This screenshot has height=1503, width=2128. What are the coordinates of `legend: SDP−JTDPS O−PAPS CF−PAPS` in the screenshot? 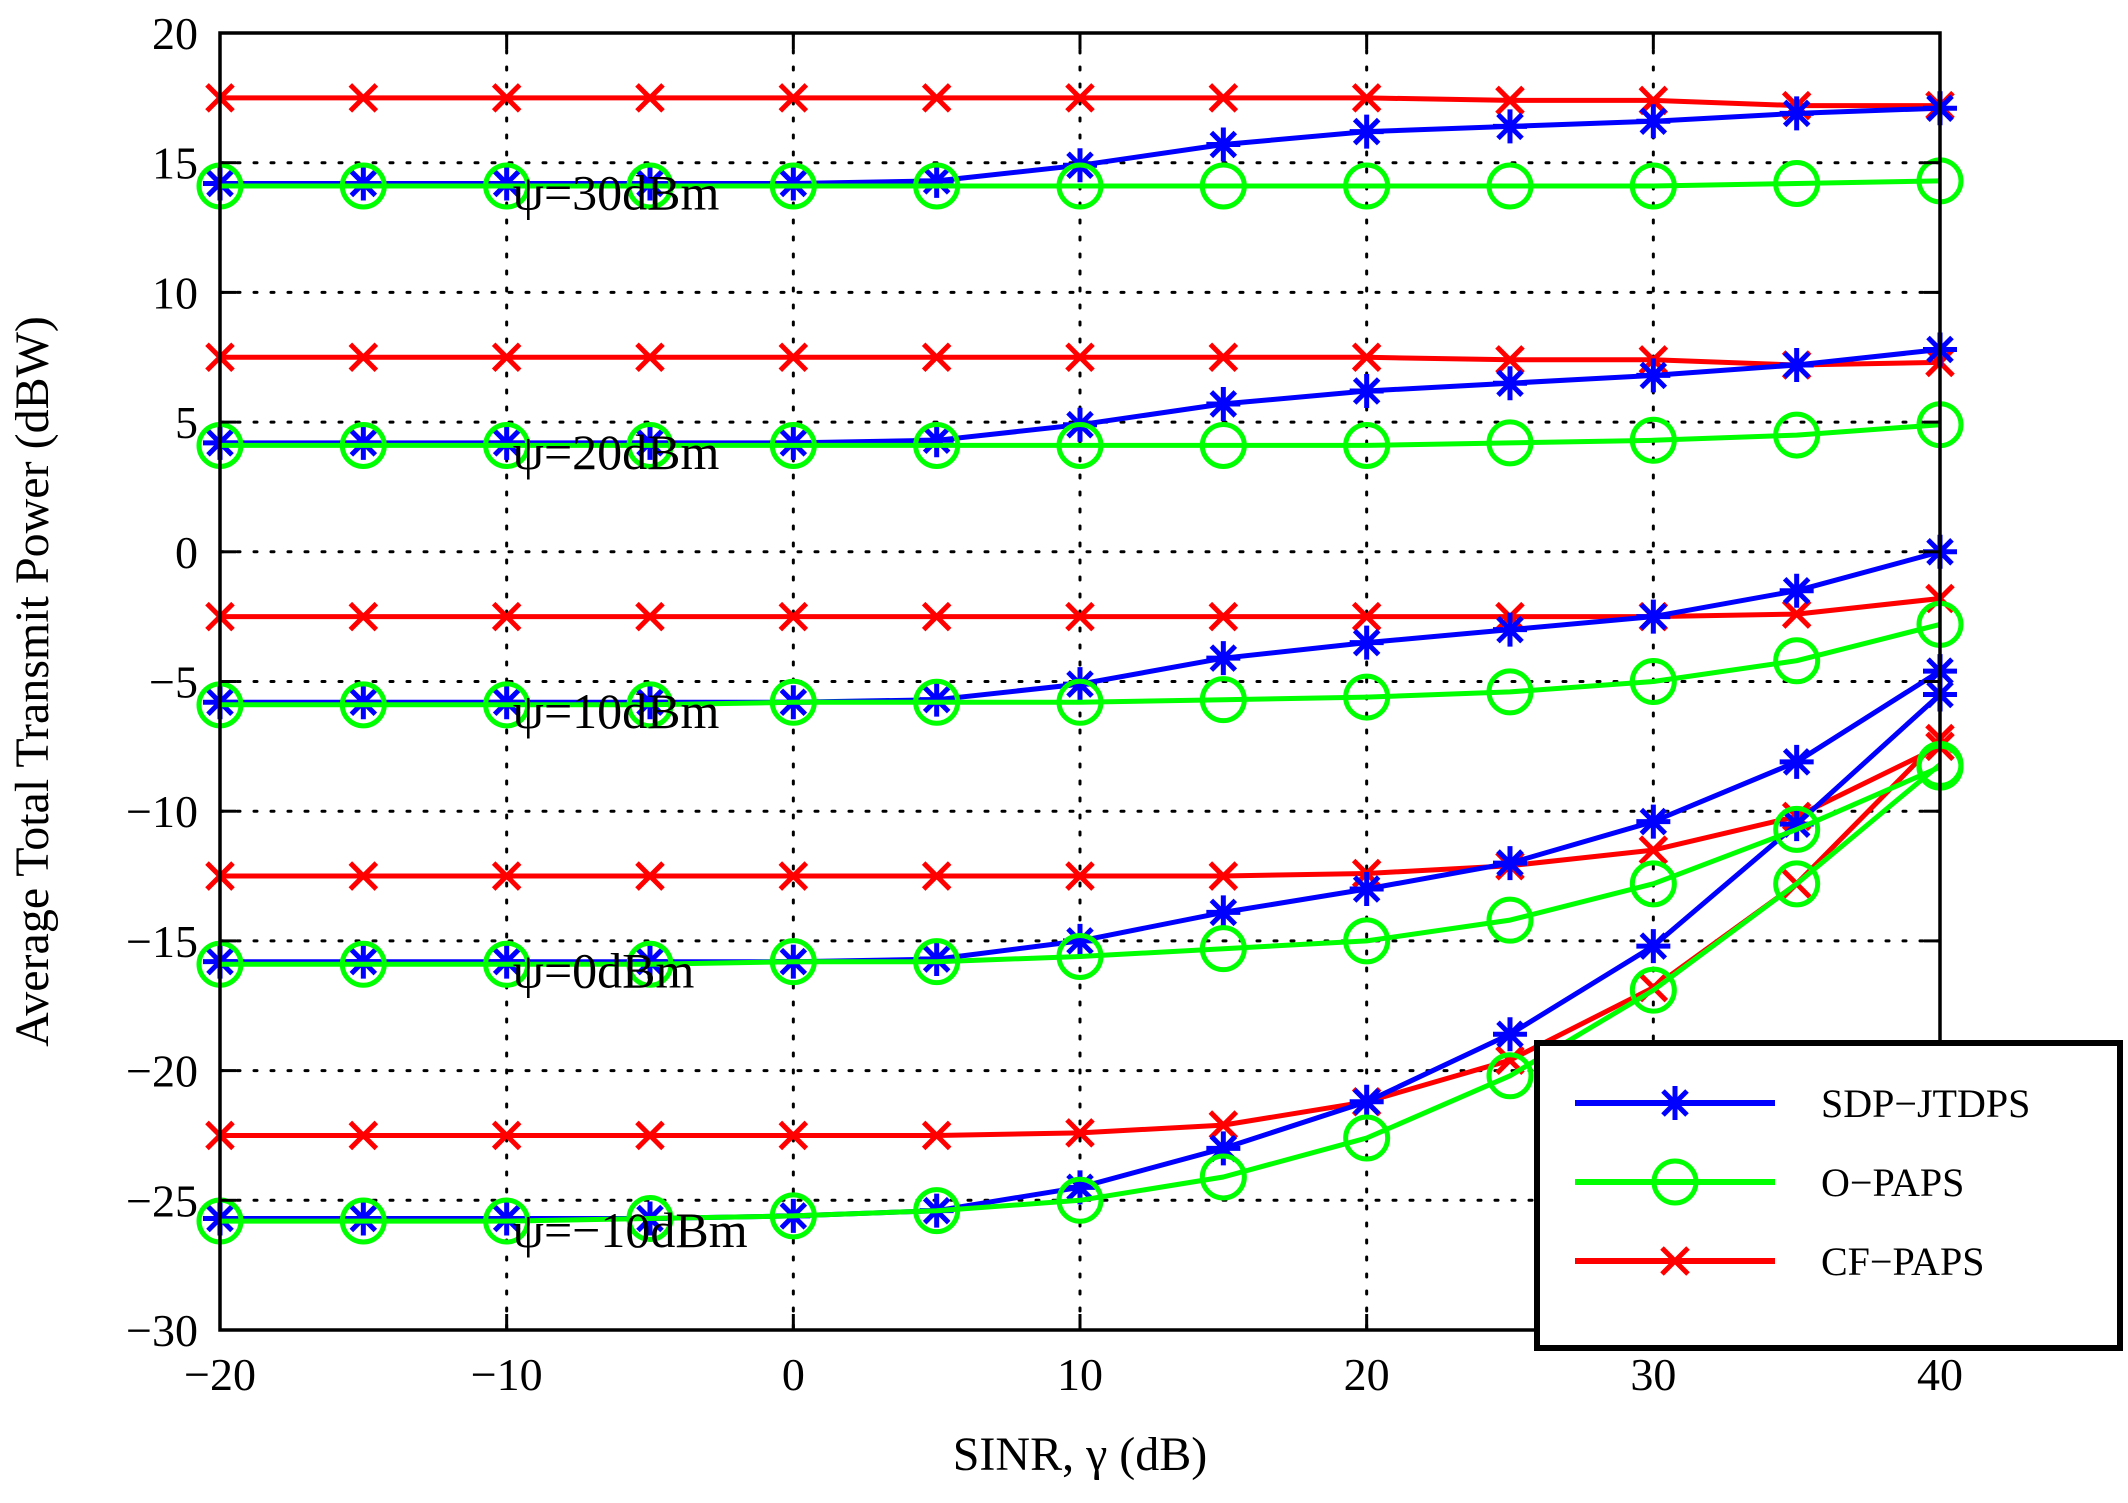 It's located at (1828, 1195).